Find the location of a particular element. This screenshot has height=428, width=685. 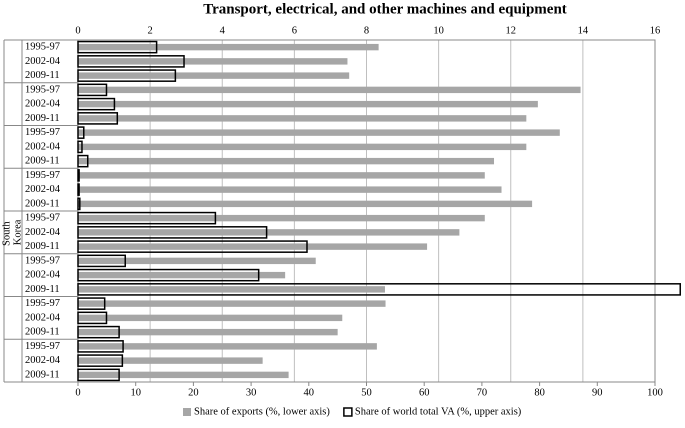

x-tick-label: 60 is located at coordinates (424, 392).